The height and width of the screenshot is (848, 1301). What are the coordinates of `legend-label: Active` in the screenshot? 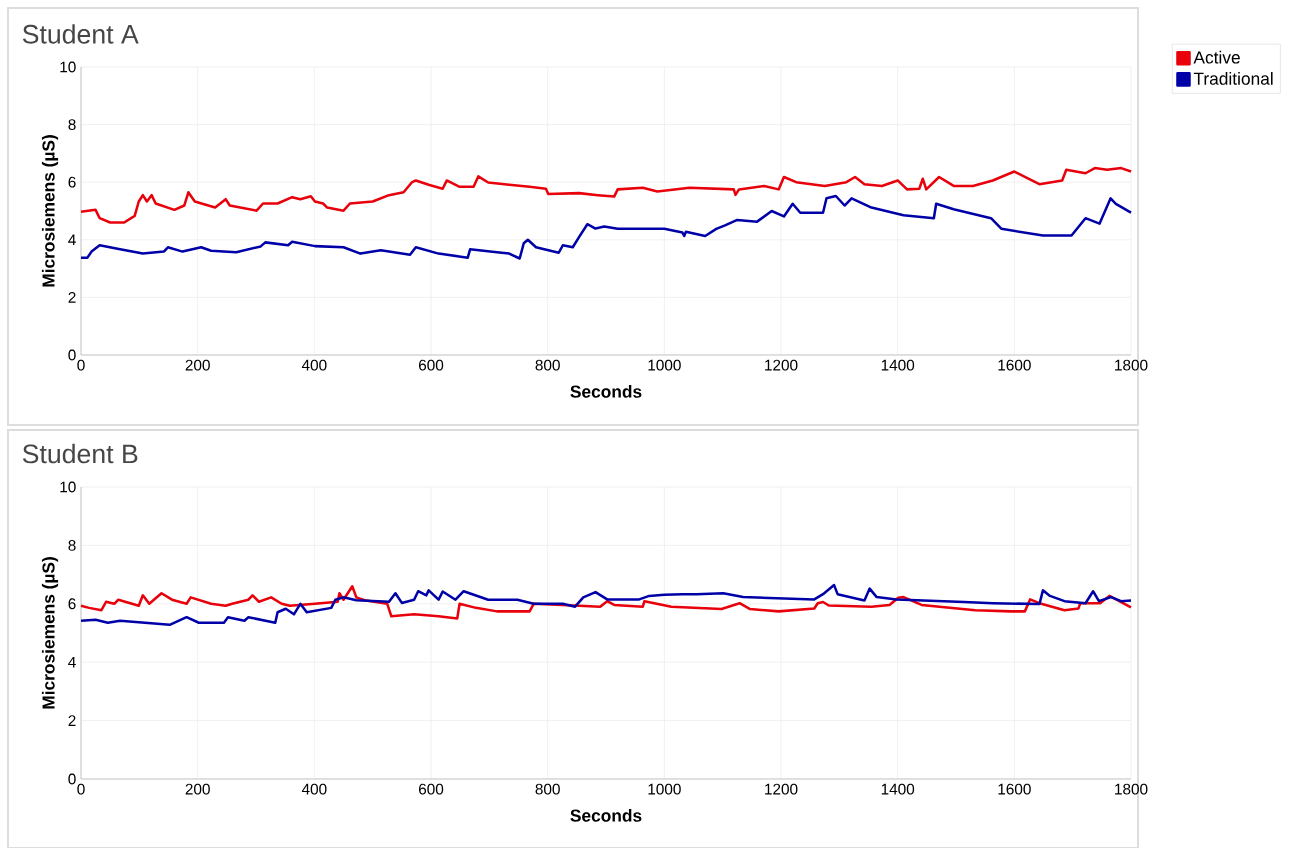 It's located at (1216, 57).